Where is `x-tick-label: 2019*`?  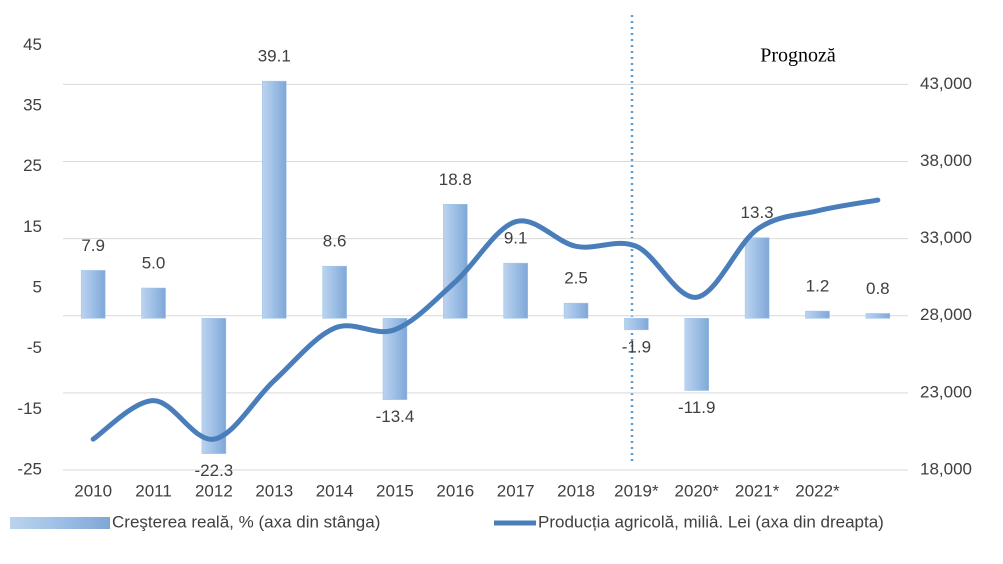
x-tick-label: 2019* is located at coordinates (636, 490).